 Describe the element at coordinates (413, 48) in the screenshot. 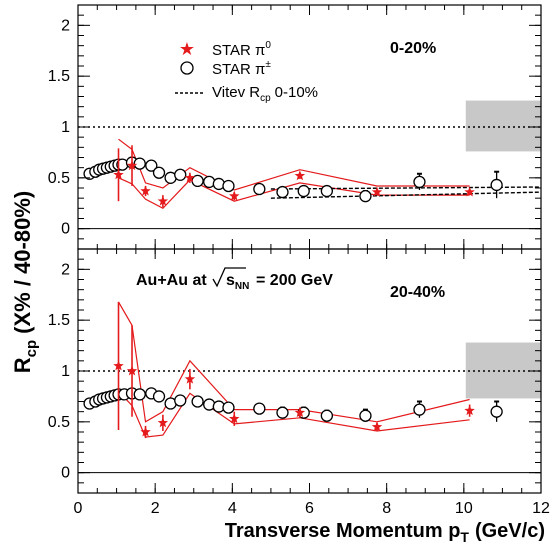

I see `panel-label-top: 0-20%` at that location.